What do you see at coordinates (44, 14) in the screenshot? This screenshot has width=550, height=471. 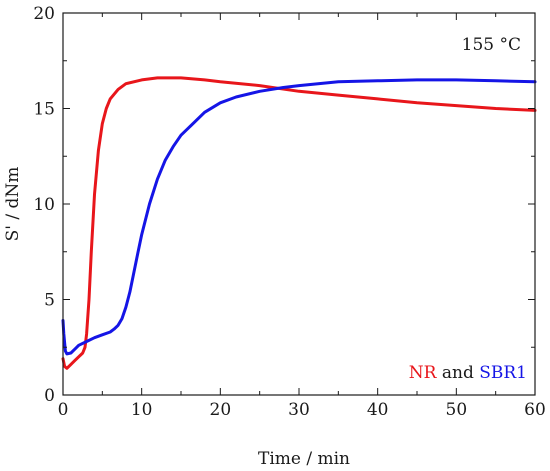 I see `y-tick-label: 20` at bounding box center [44, 14].